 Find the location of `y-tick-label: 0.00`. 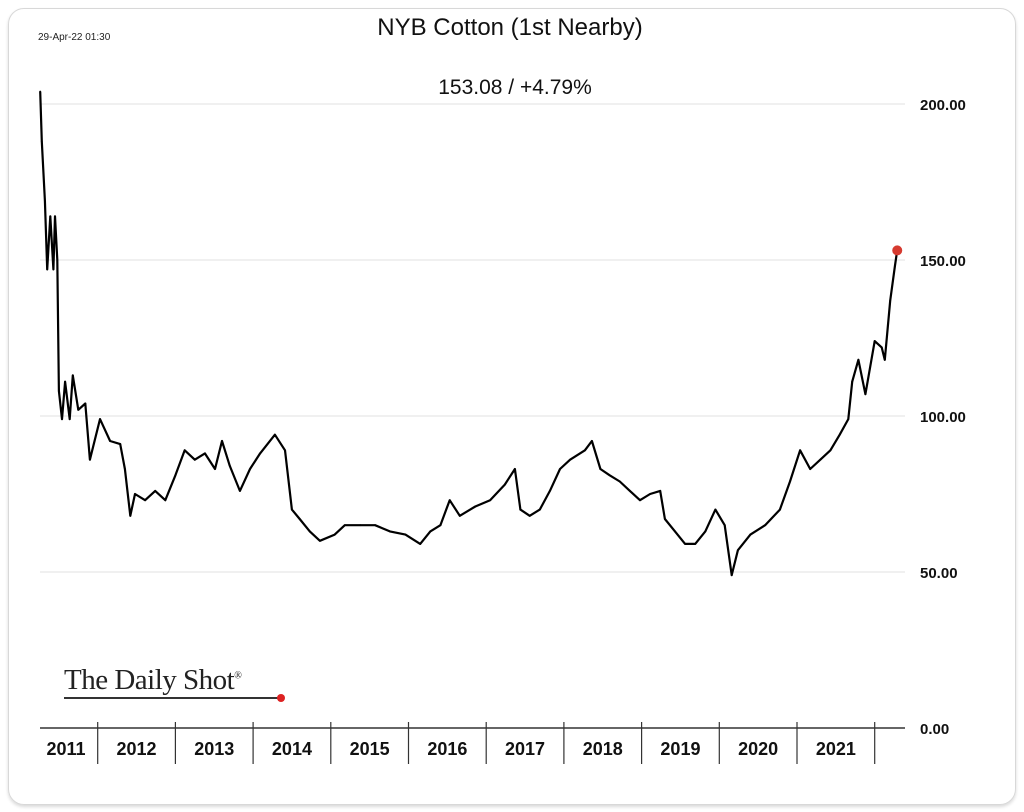

y-tick-label: 0.00 is located at coordinates (934, 729).